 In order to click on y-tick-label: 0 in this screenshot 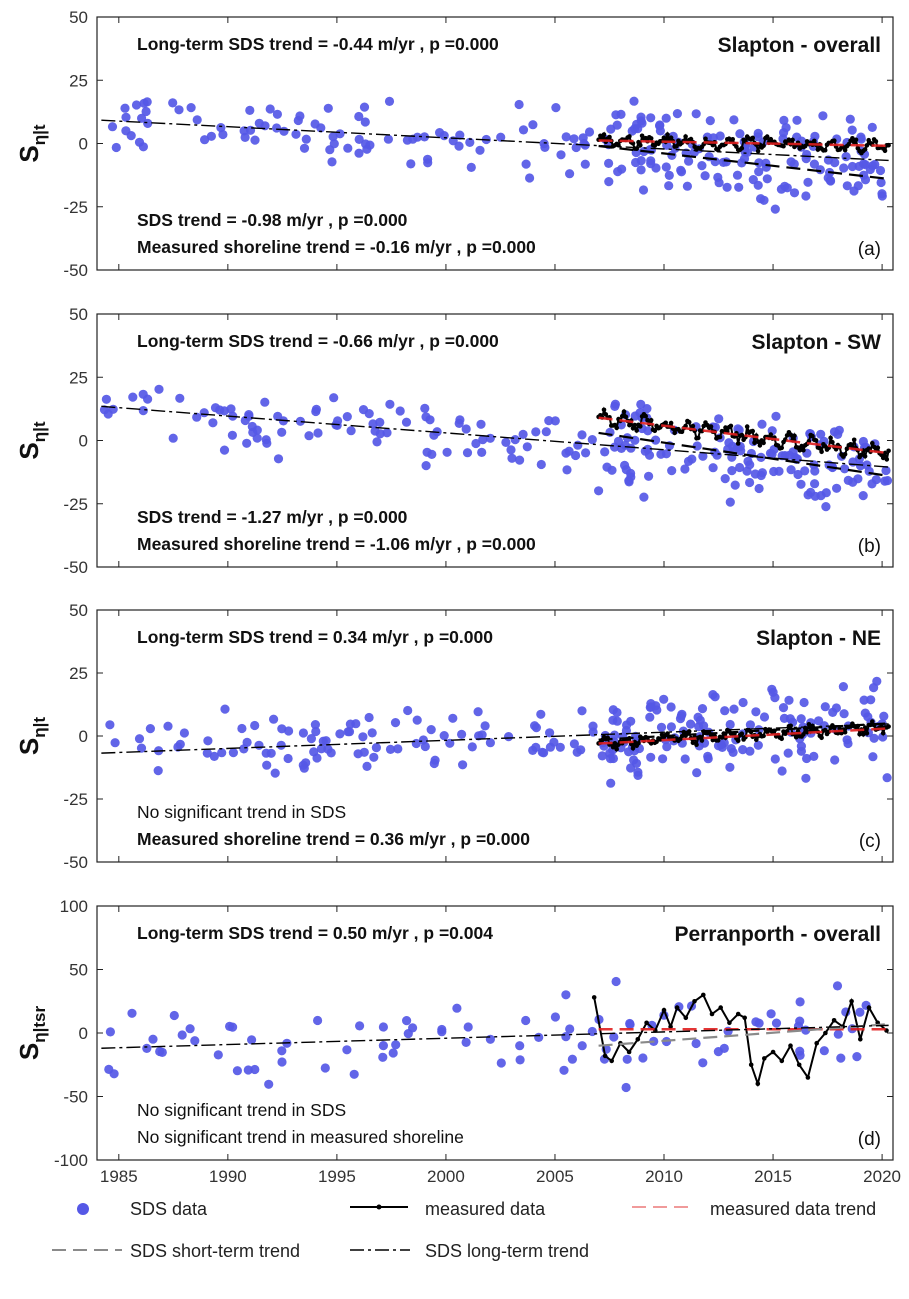, I will do `click(83, 144)`.